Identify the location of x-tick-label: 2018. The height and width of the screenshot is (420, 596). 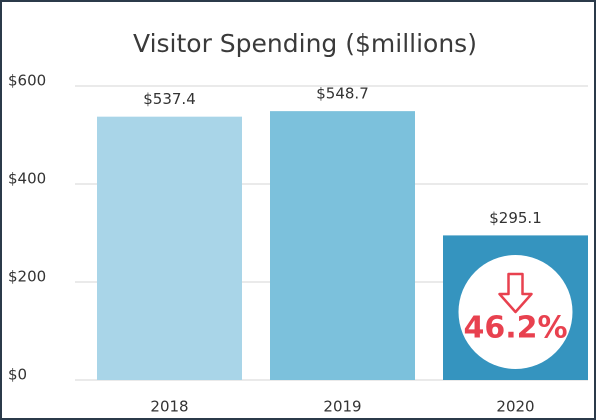
(169, 407).